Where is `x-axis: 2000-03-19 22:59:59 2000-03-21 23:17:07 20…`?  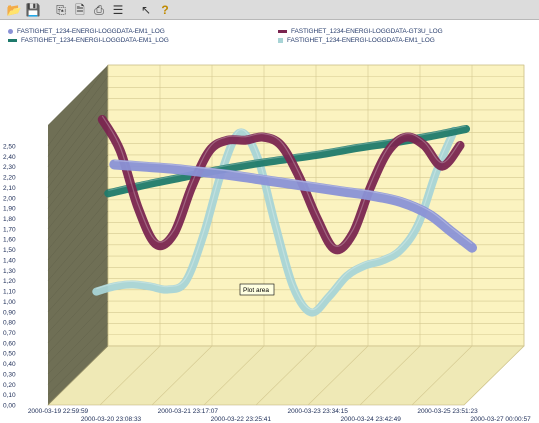
x-axis: 2000-03-19 22:59:59 2000-03-21 23:17:07 20… is located at coordinates (279, 415).